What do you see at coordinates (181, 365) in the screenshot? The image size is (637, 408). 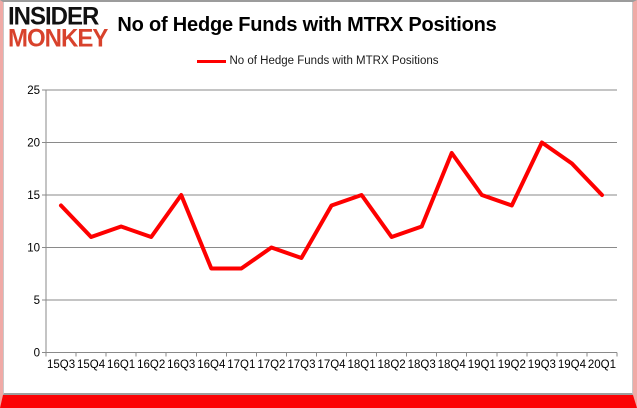 I see `x-axis-label: 16Q3` at bounding box center [181, 365].